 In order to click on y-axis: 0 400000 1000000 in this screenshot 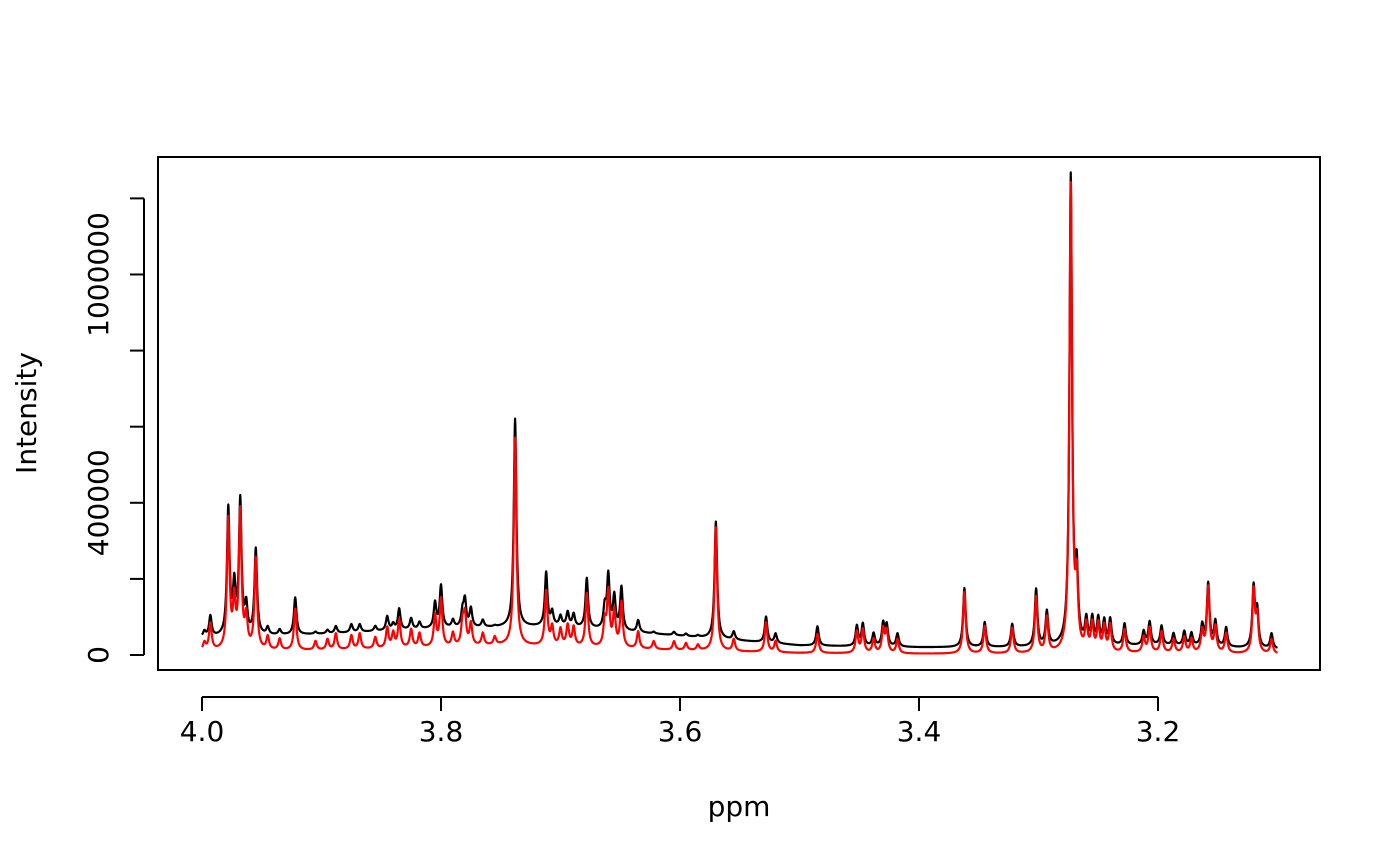, I will do `click(113, 430)`.